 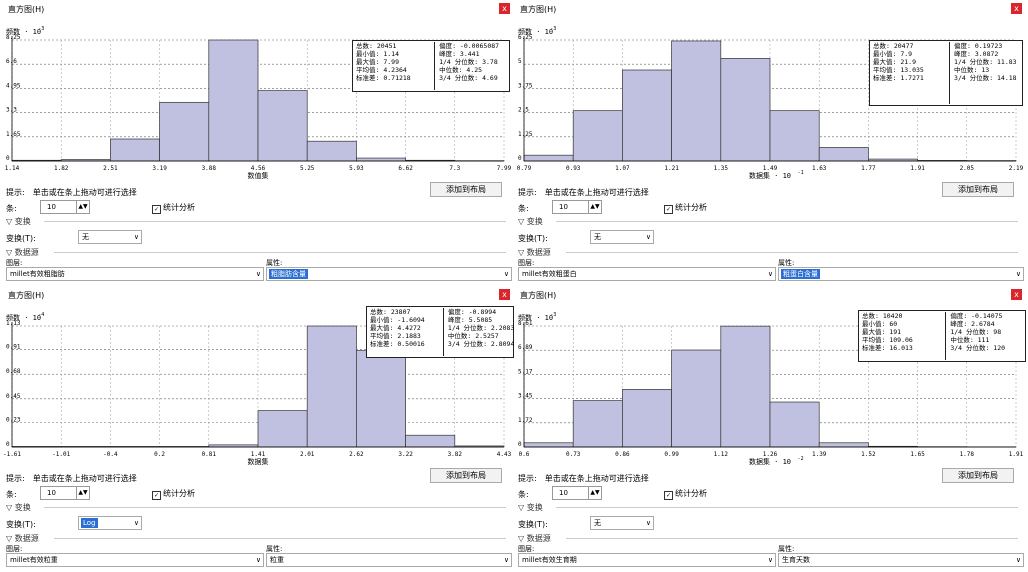 What do you see at coordinates (721, 454) in the screenshot?
I see `x-tick-label: 1.12` at bounding box center [721, 454].